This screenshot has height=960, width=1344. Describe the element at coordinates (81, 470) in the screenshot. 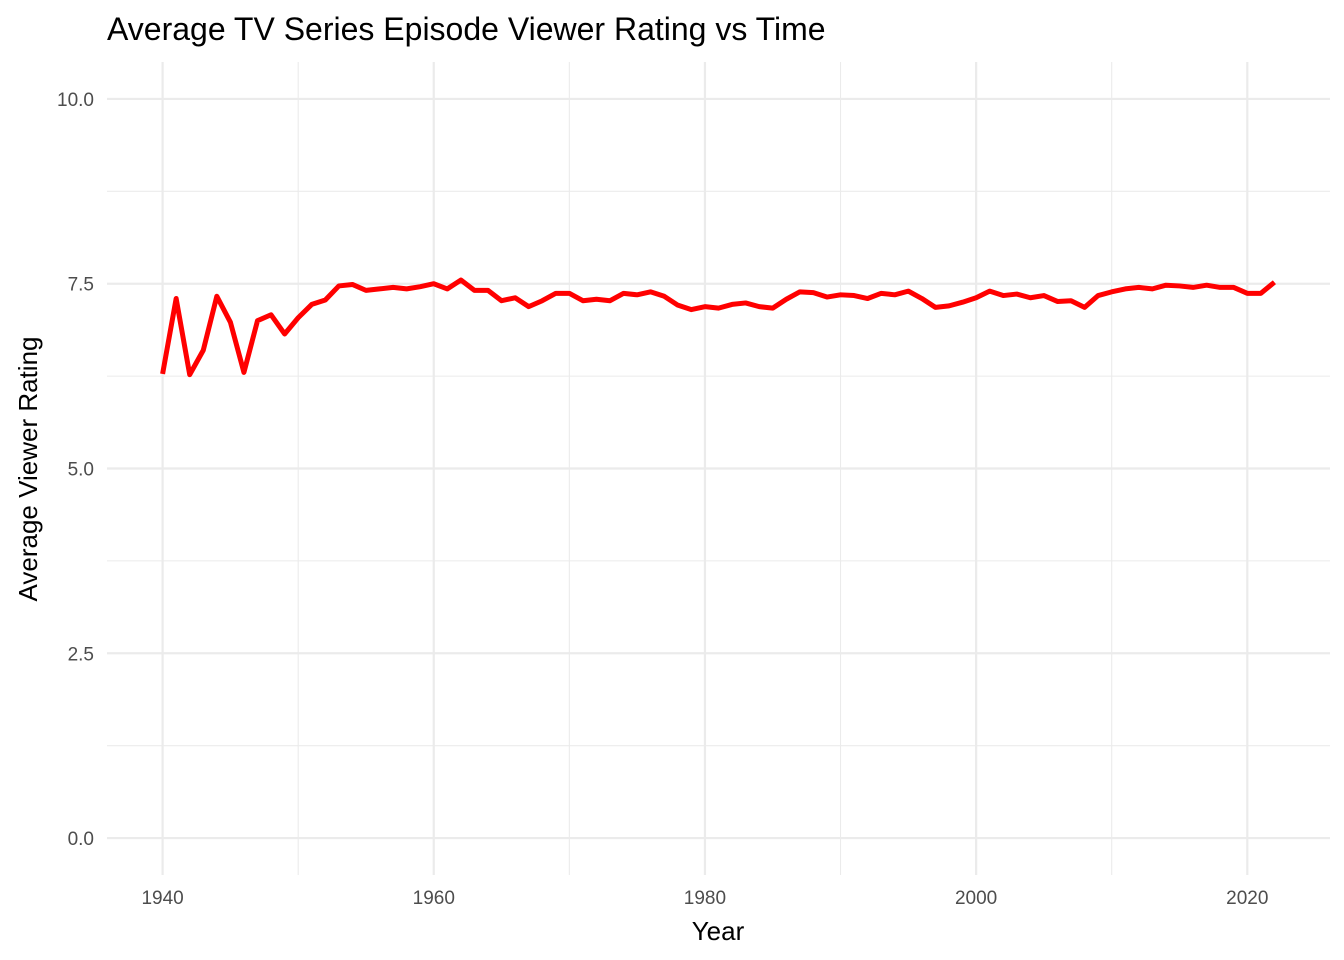

I see `y-tick-label: 5.0` at that location.